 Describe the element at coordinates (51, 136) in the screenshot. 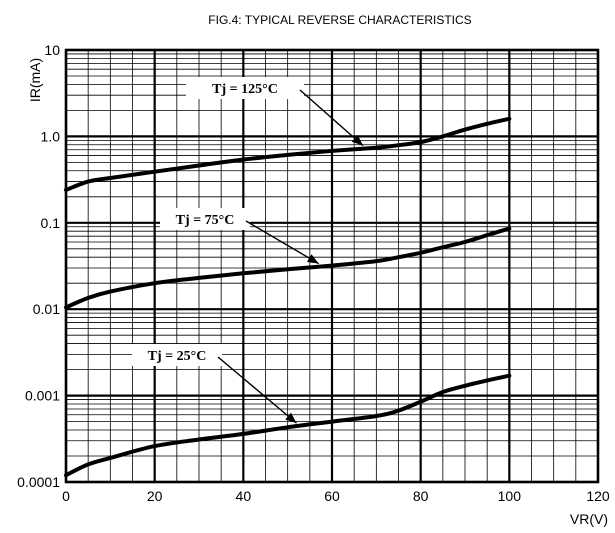

I see `y-tick-label: 1.0` at that location.